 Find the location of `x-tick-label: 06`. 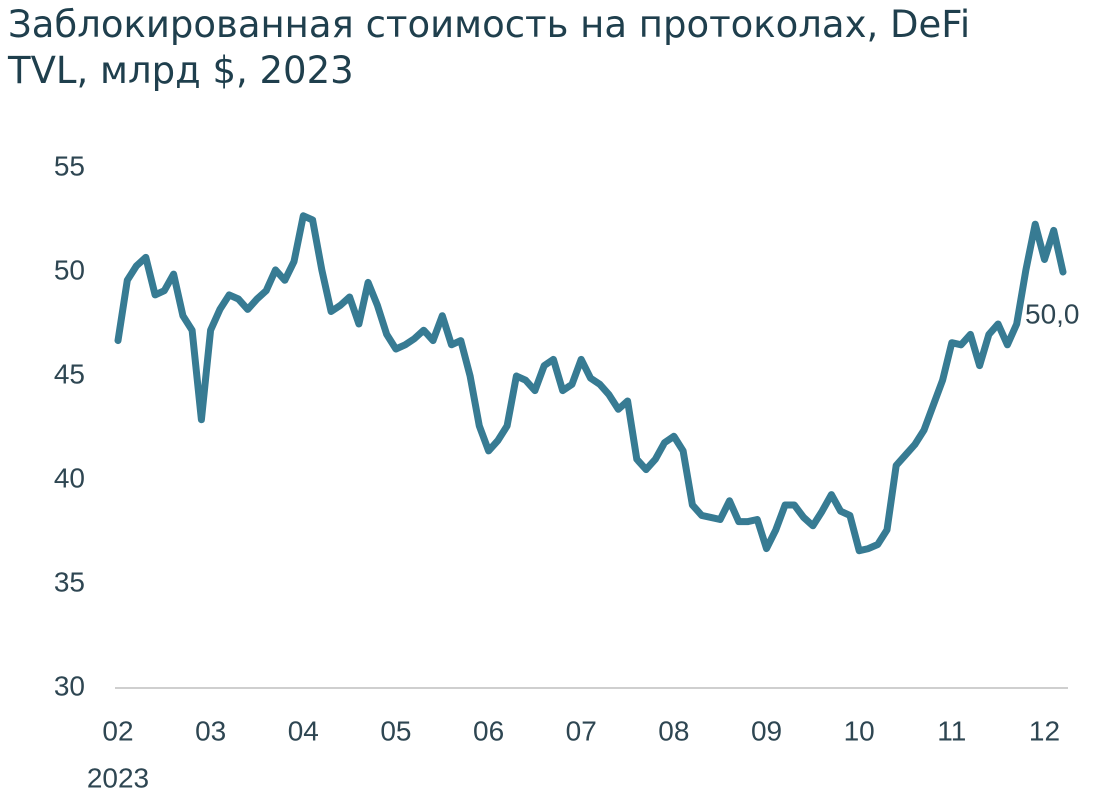

x-tick-label: 06 is located at coordinates (488, 730).